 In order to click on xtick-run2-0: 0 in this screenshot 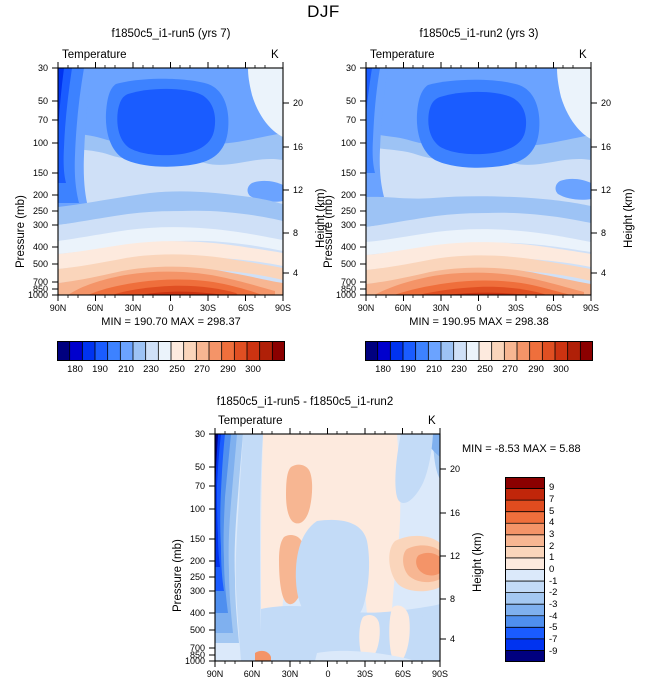, I will do `click(479, 308)`.